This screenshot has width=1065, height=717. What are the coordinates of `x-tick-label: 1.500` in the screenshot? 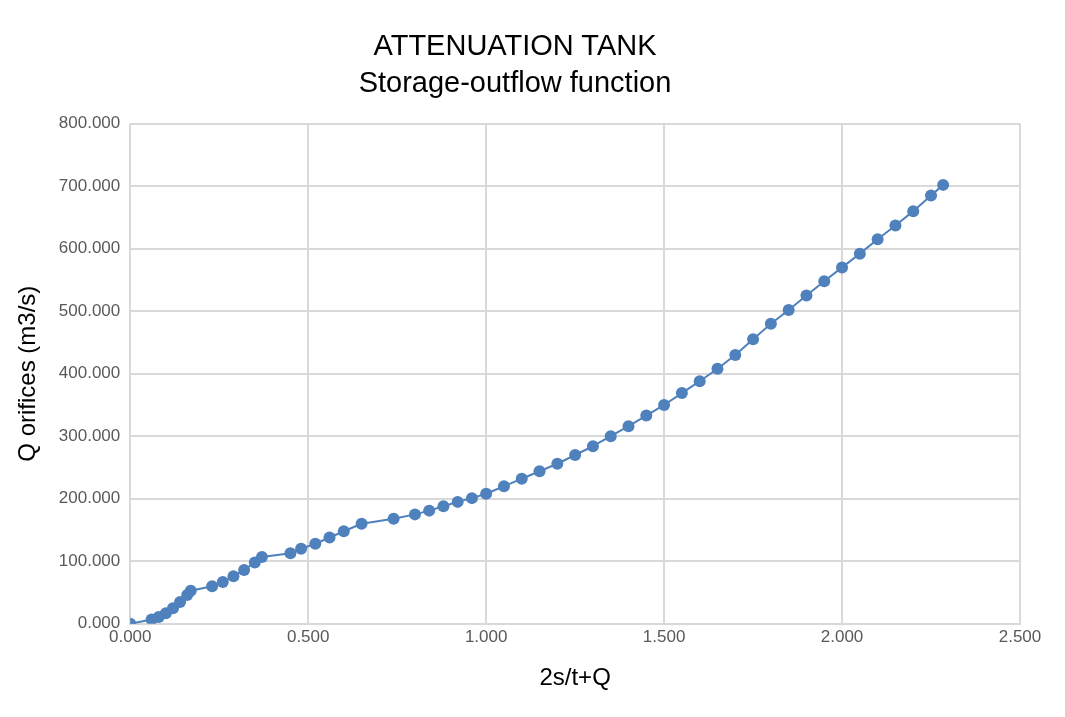 It's located at (664, 636).